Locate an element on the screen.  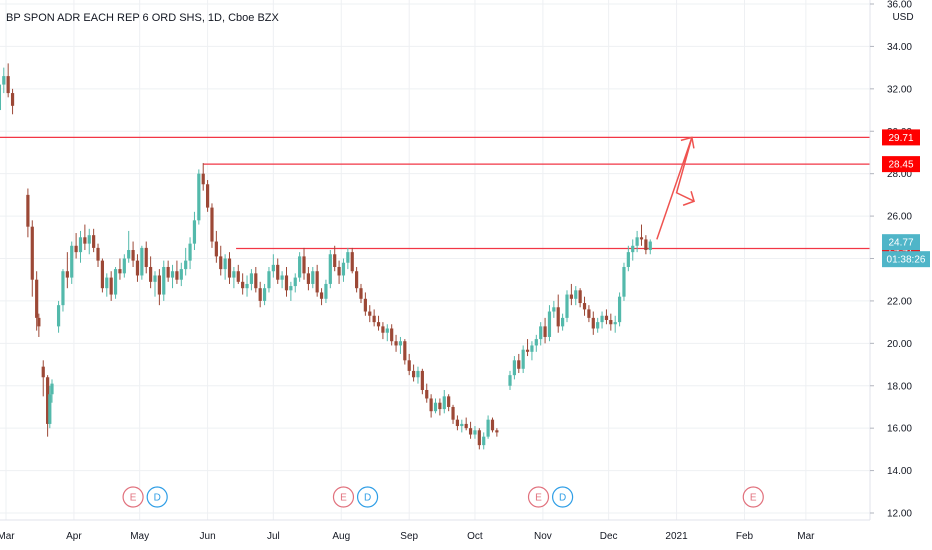
time-tick-label: Sep is located at coordinates (409, 536).